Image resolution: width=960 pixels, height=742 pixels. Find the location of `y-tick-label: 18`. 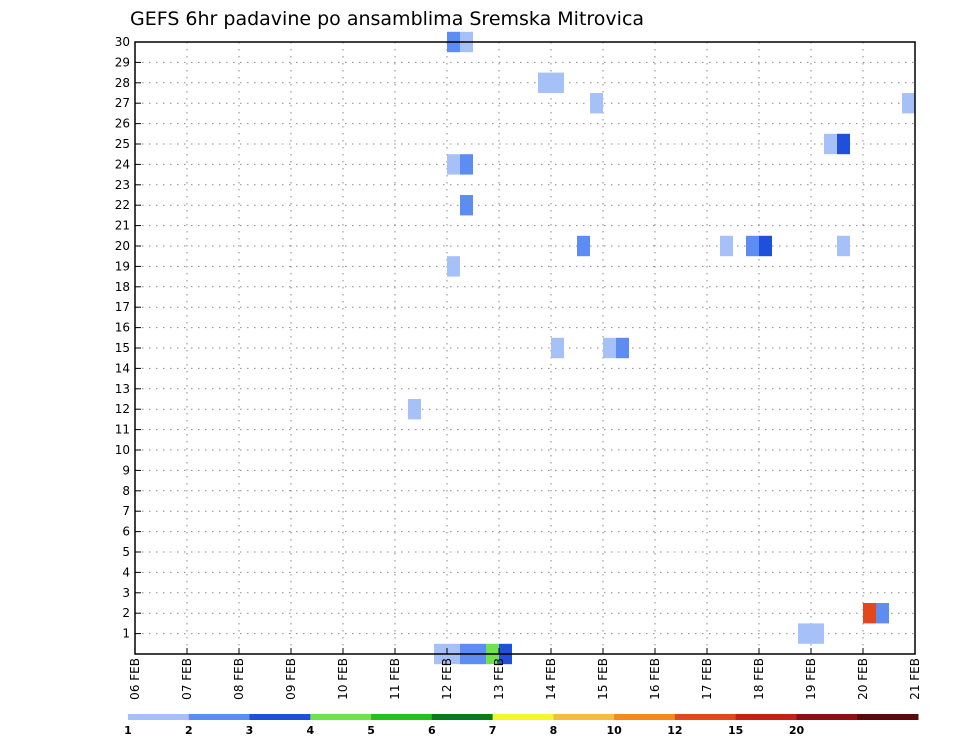

y-tick-label: 18 is located at coordinates (122, 287).